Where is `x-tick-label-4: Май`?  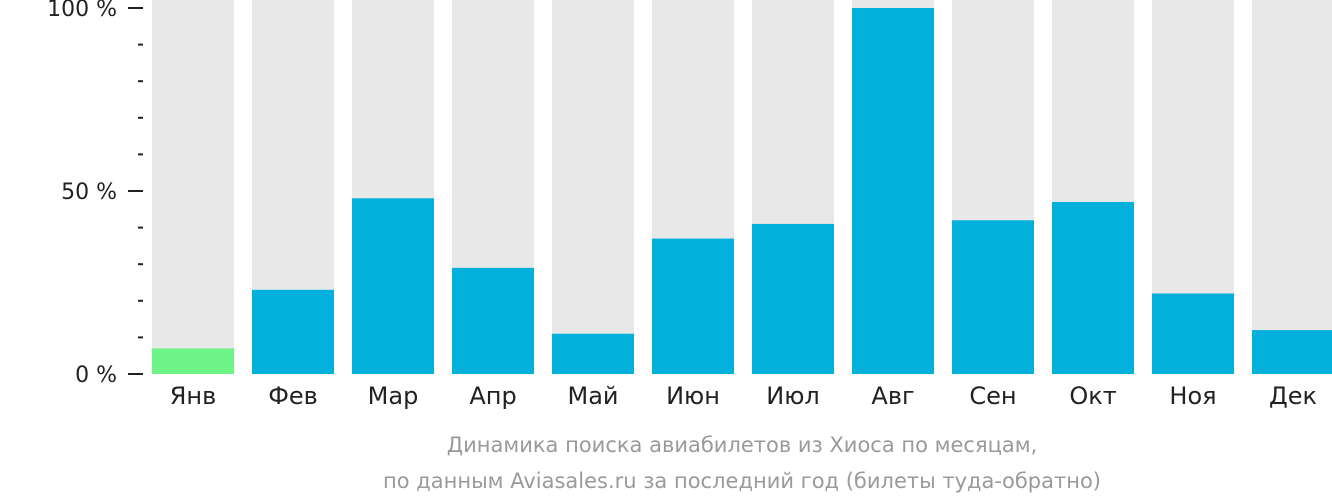 x-tick-label-4: Май is located at coordinates (592, 396).